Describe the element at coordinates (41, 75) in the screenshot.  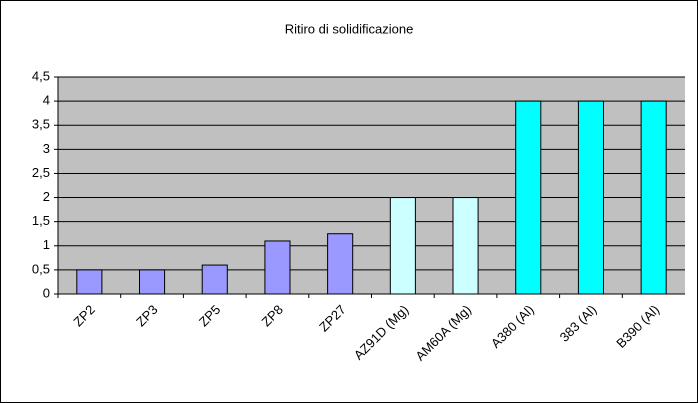
I see `y-tick-label: 4,5` at that location.